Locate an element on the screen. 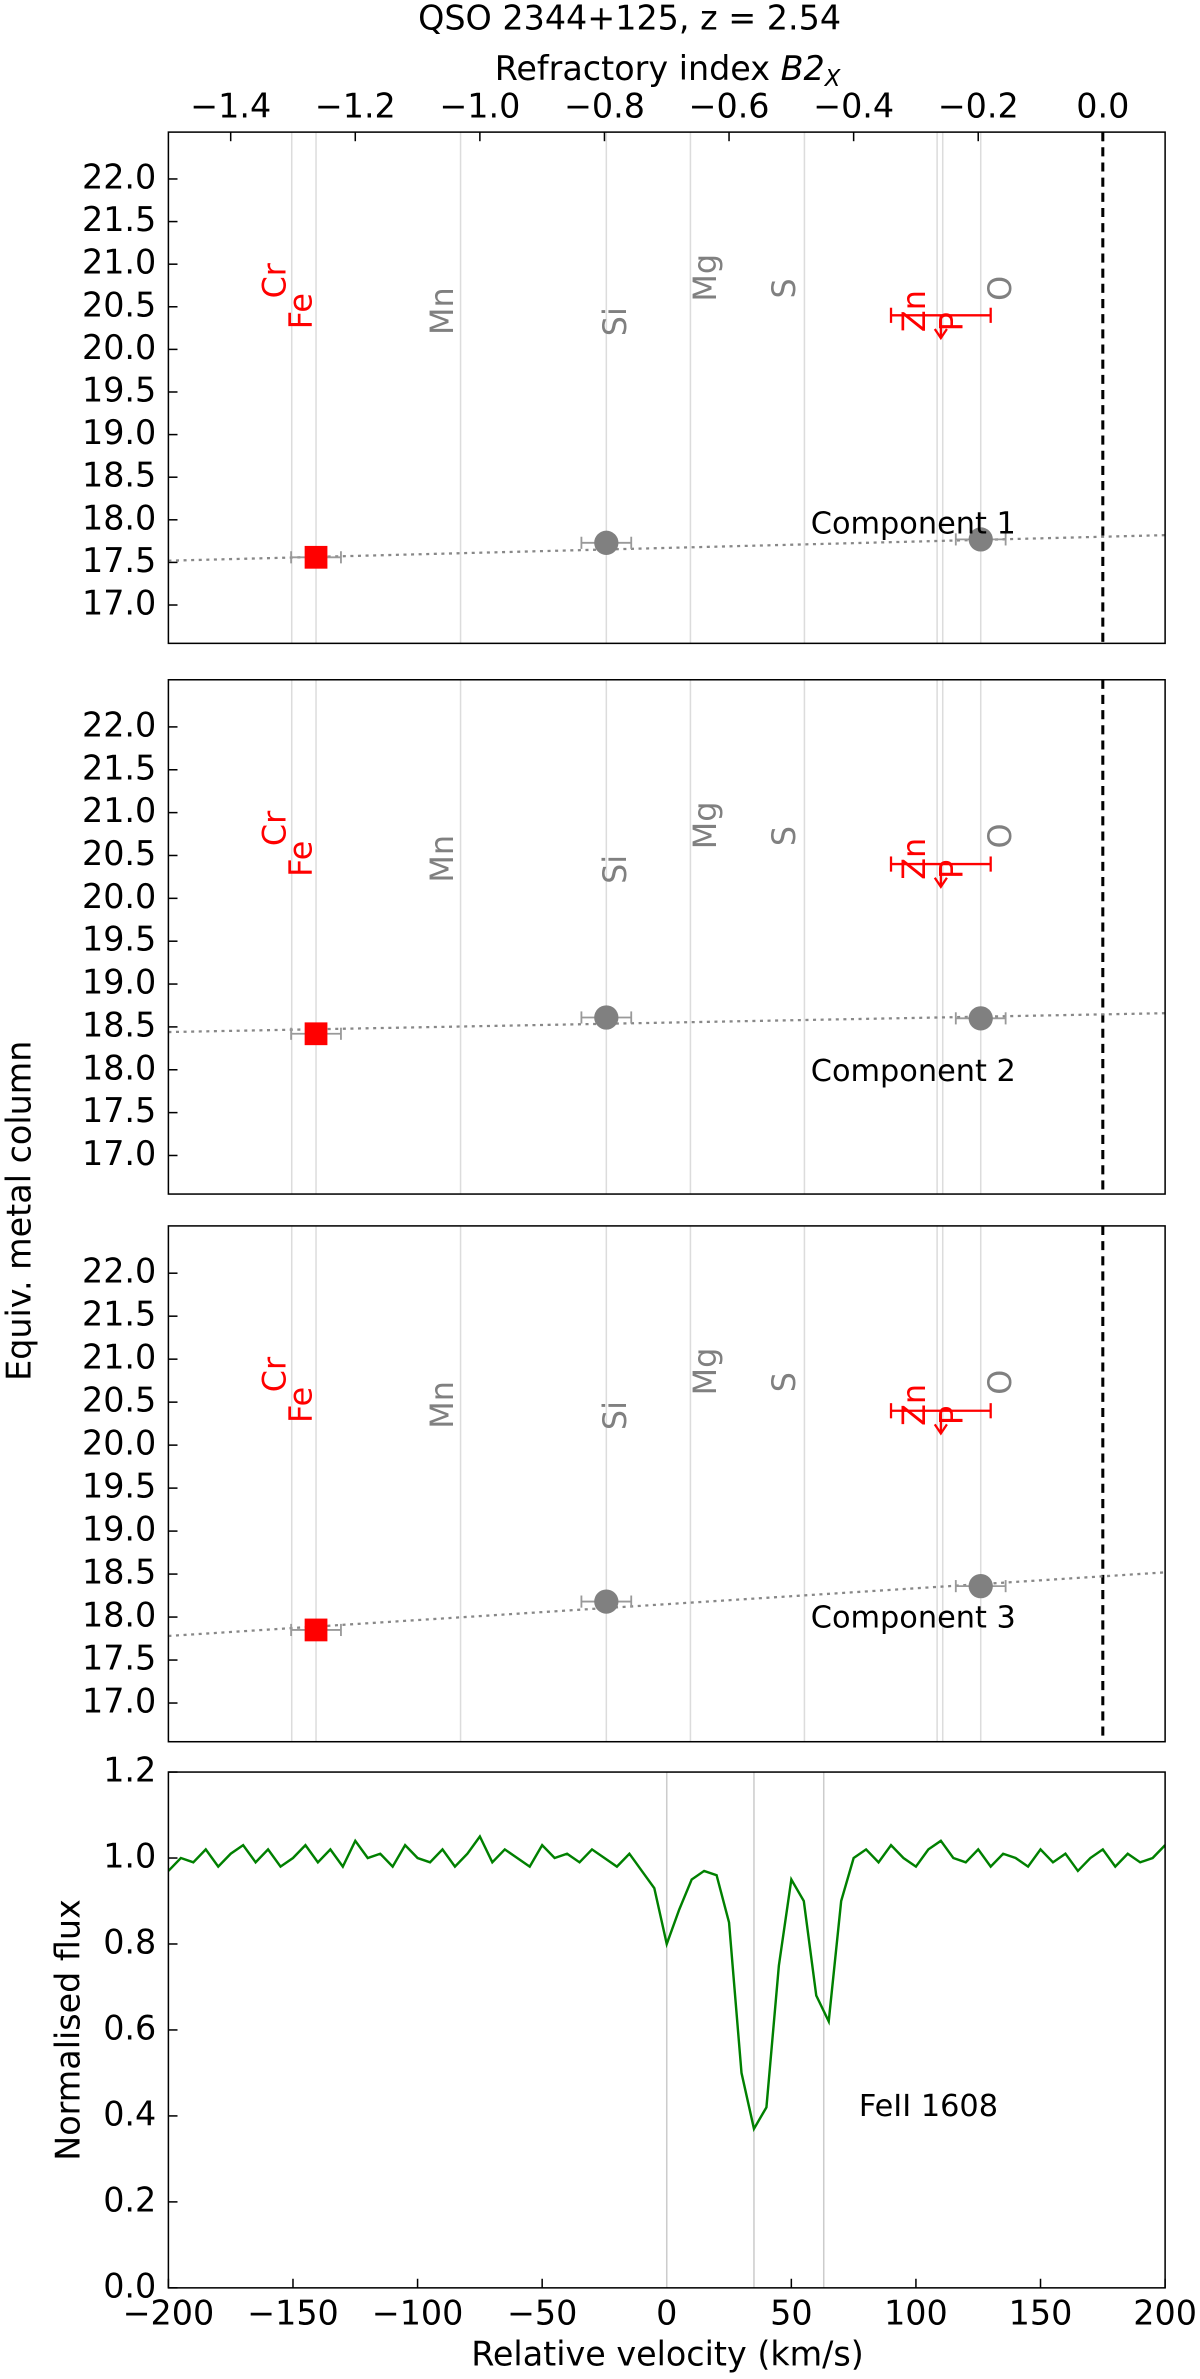 The image size is (1200, 2379). x-tick-label: 50 is located at coordinates (791, 2313).